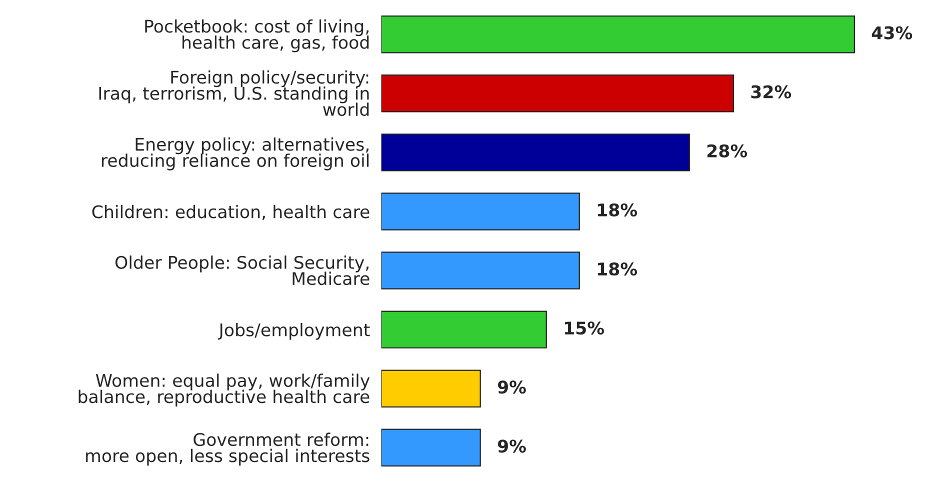 Image resolution: width=930 pixels, height=482 pixels. I want to click on y-tick-label: Women: equal pay, work/family balance, reproductive health care, so click(224, 390).